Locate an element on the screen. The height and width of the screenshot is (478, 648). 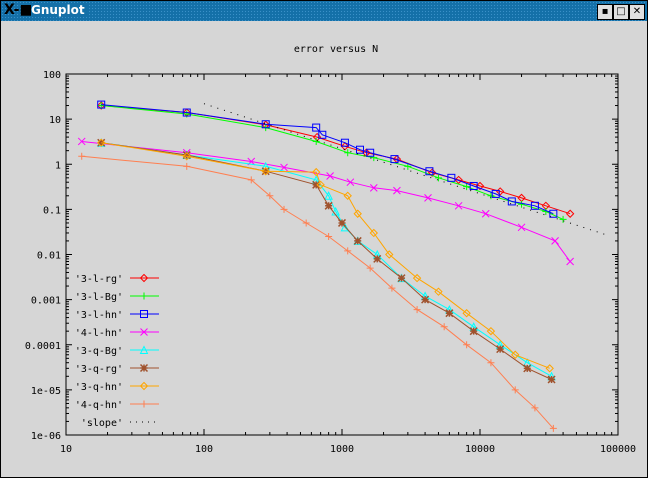
legend-label: '3-q-hn' is located at coordinates (99, 387).